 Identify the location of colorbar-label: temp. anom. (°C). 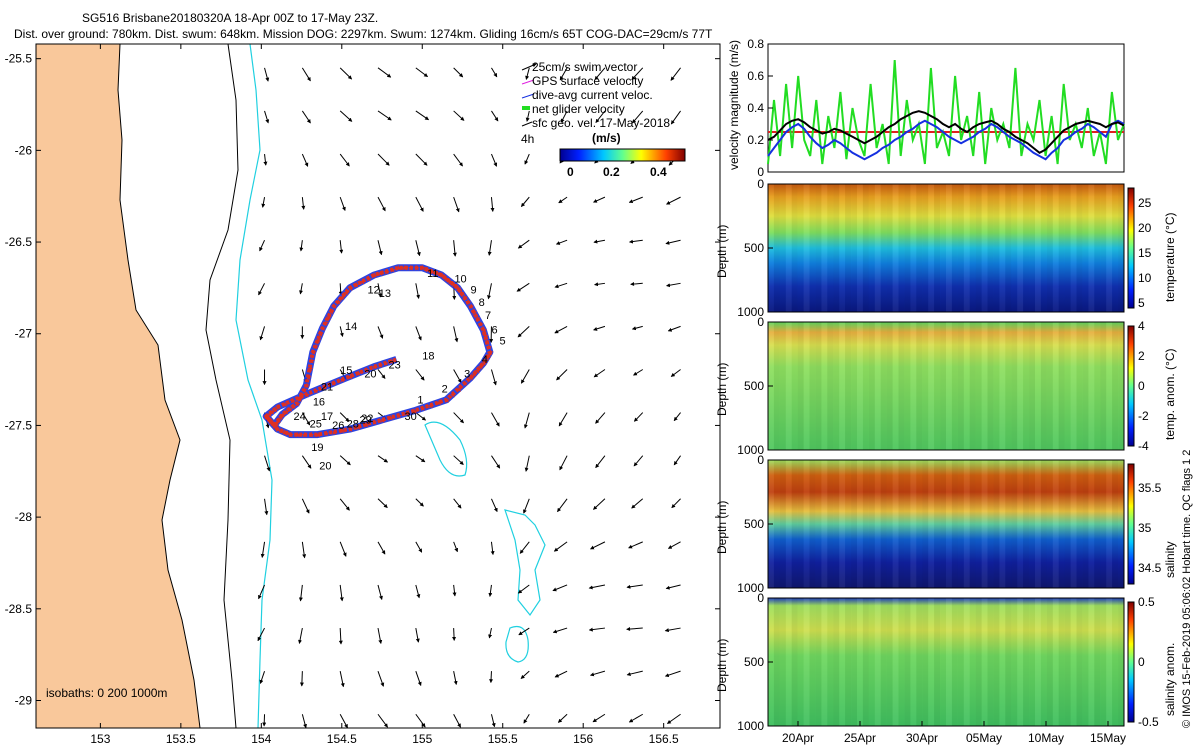
(1170, 395).